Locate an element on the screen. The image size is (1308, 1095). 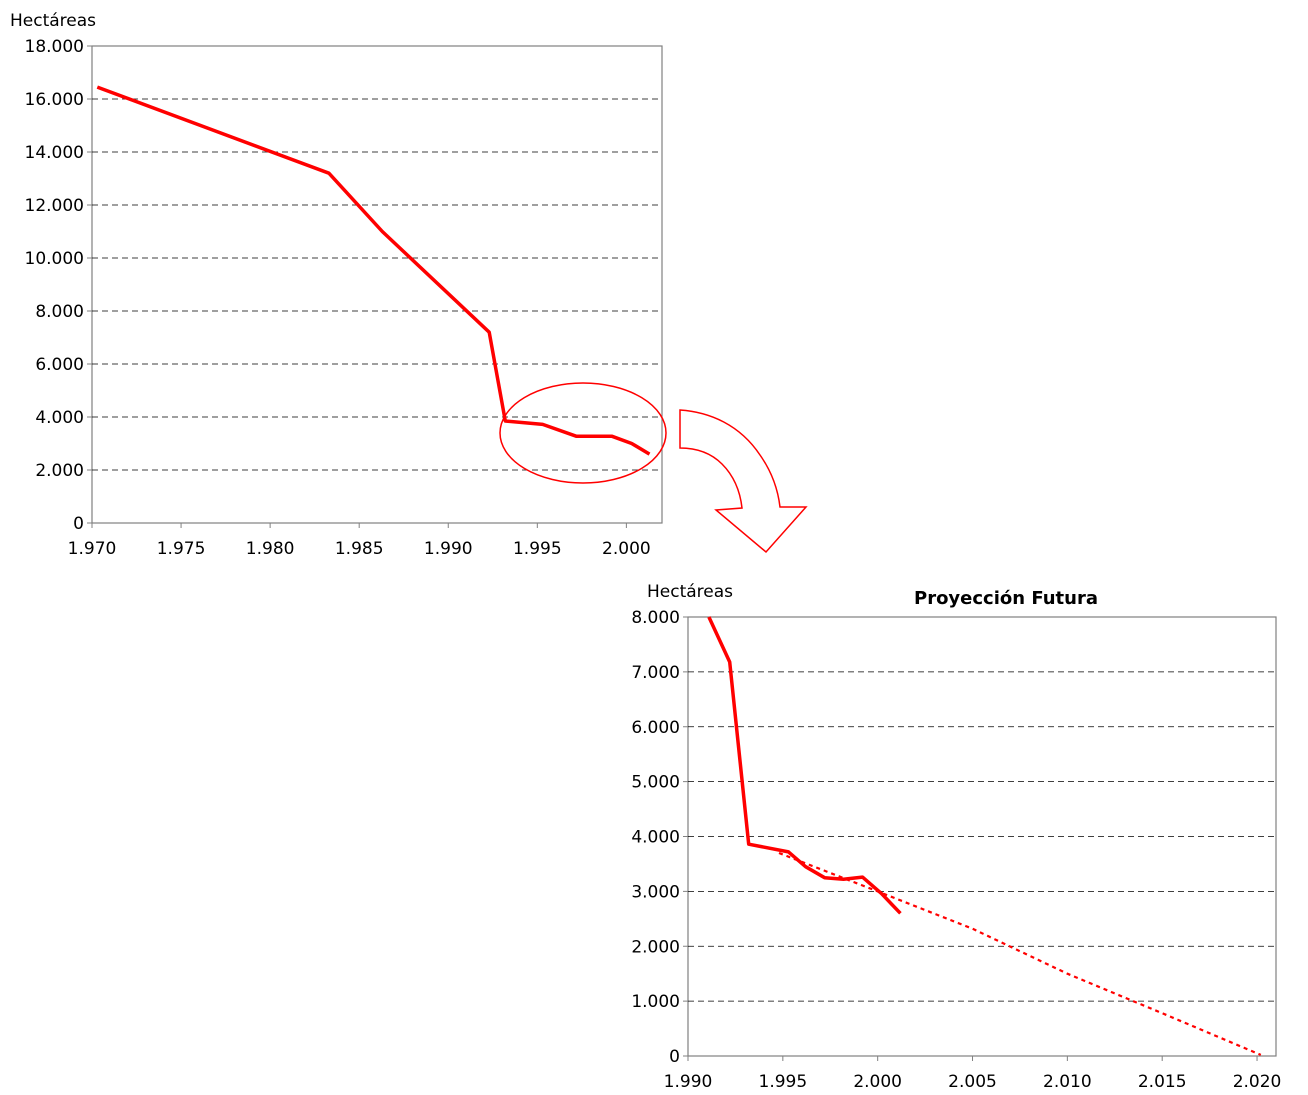
y-tick-label: 12.000 is located at coordinates (54, 206).